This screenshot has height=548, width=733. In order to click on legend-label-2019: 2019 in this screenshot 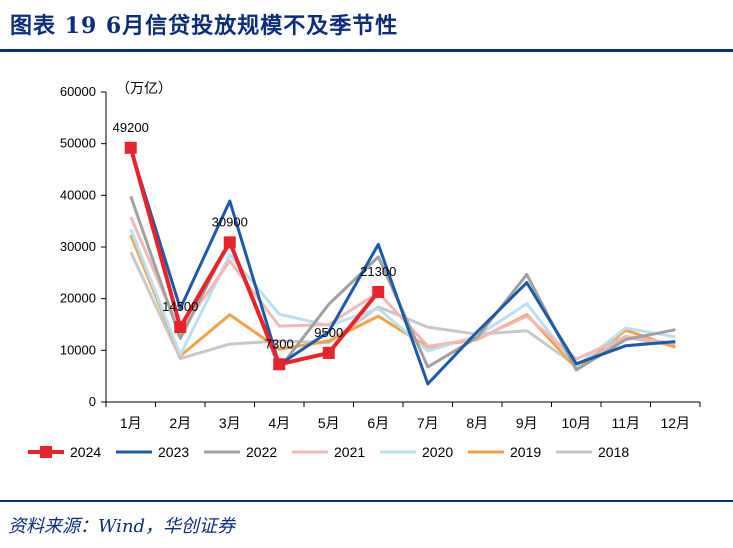, I will do `click(525, 452)`.